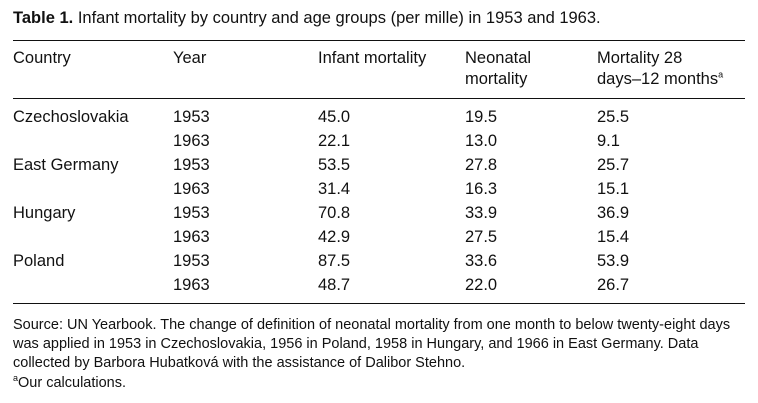  I want to click on header-neonatal-line2: mortality, so click(496, 79).